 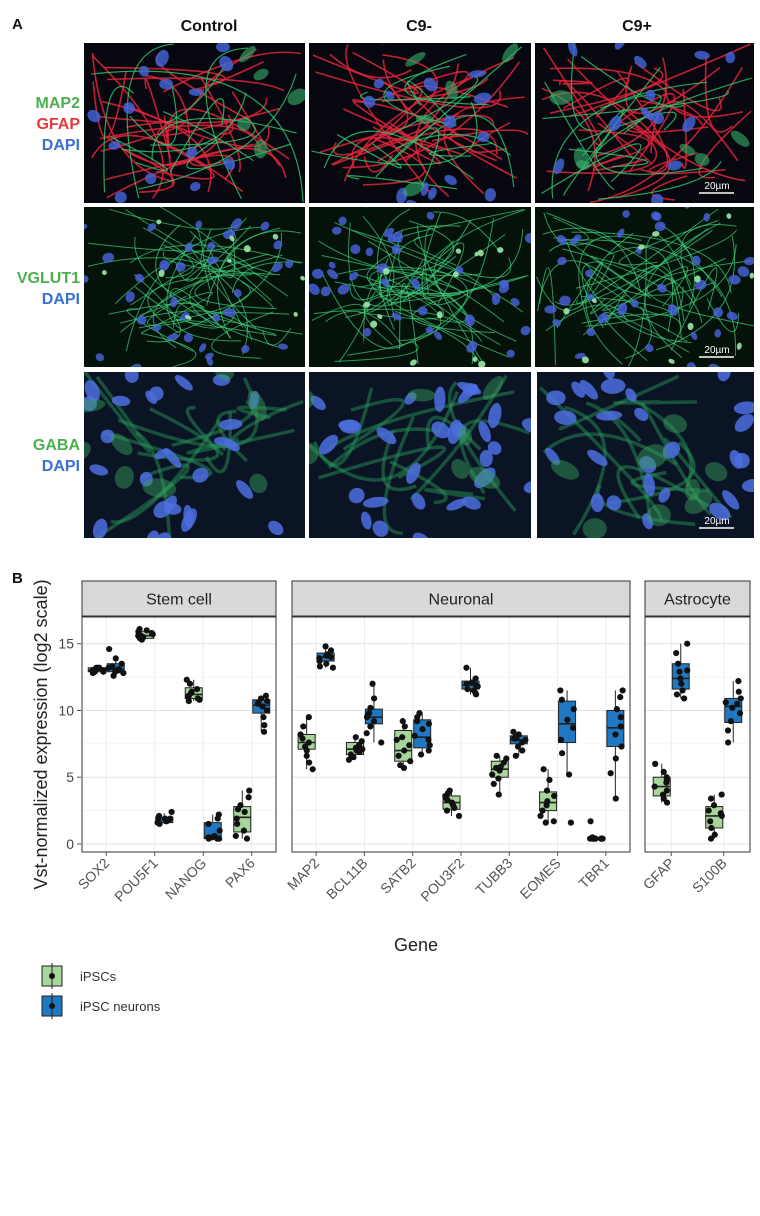 What do you see at coordinates (155, 726) in the screenshot?
I see `gene-group-pou5f1` at bounding box center [155, 726].